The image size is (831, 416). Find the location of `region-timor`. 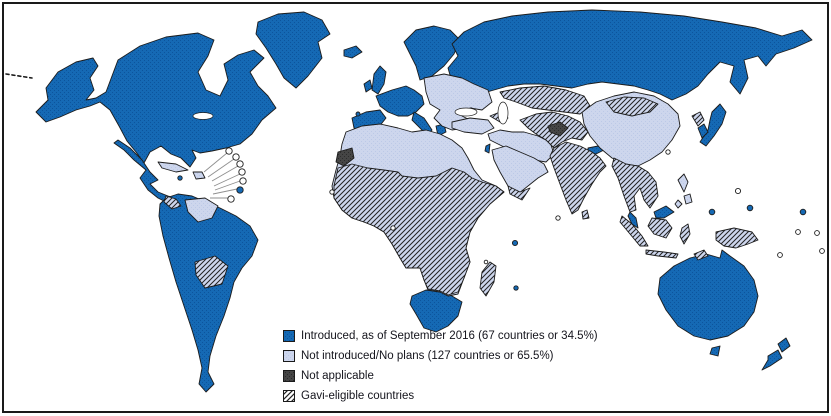

region-timor is located at coordinates (701, 255).